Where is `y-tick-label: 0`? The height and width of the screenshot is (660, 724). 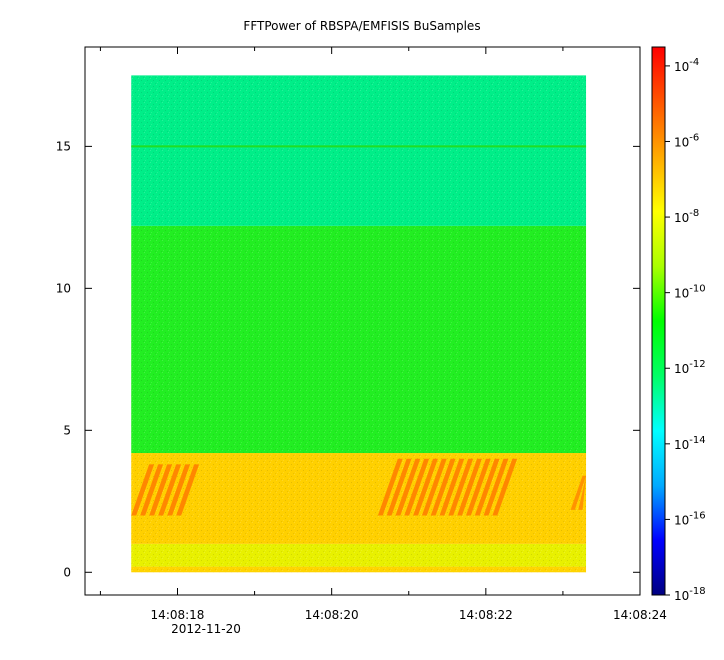
y-tick-label: 0 is located at coordinates (67, 572).